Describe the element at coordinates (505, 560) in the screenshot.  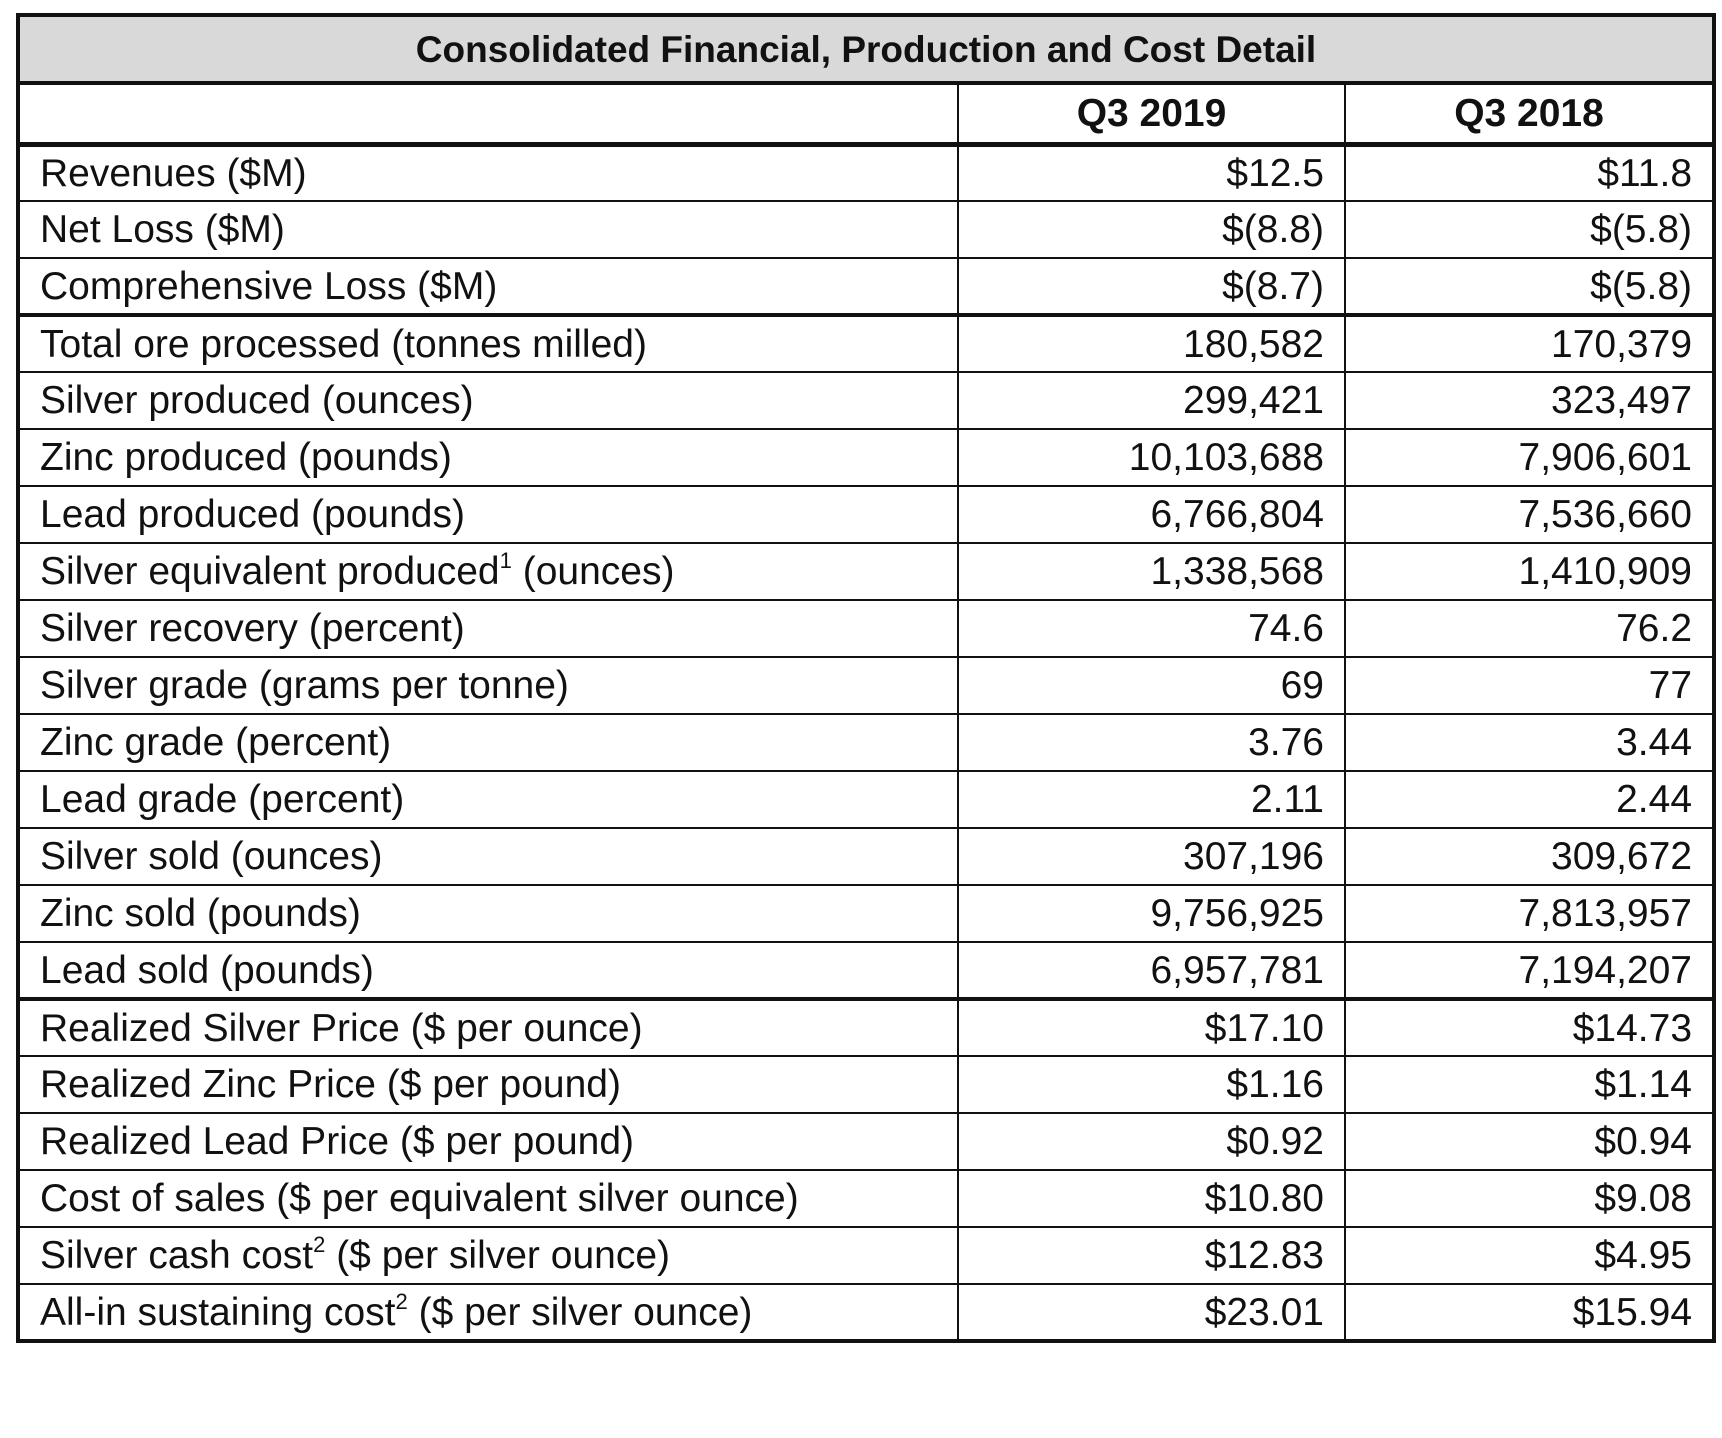
I see `footnote-marker: 1` at that location.